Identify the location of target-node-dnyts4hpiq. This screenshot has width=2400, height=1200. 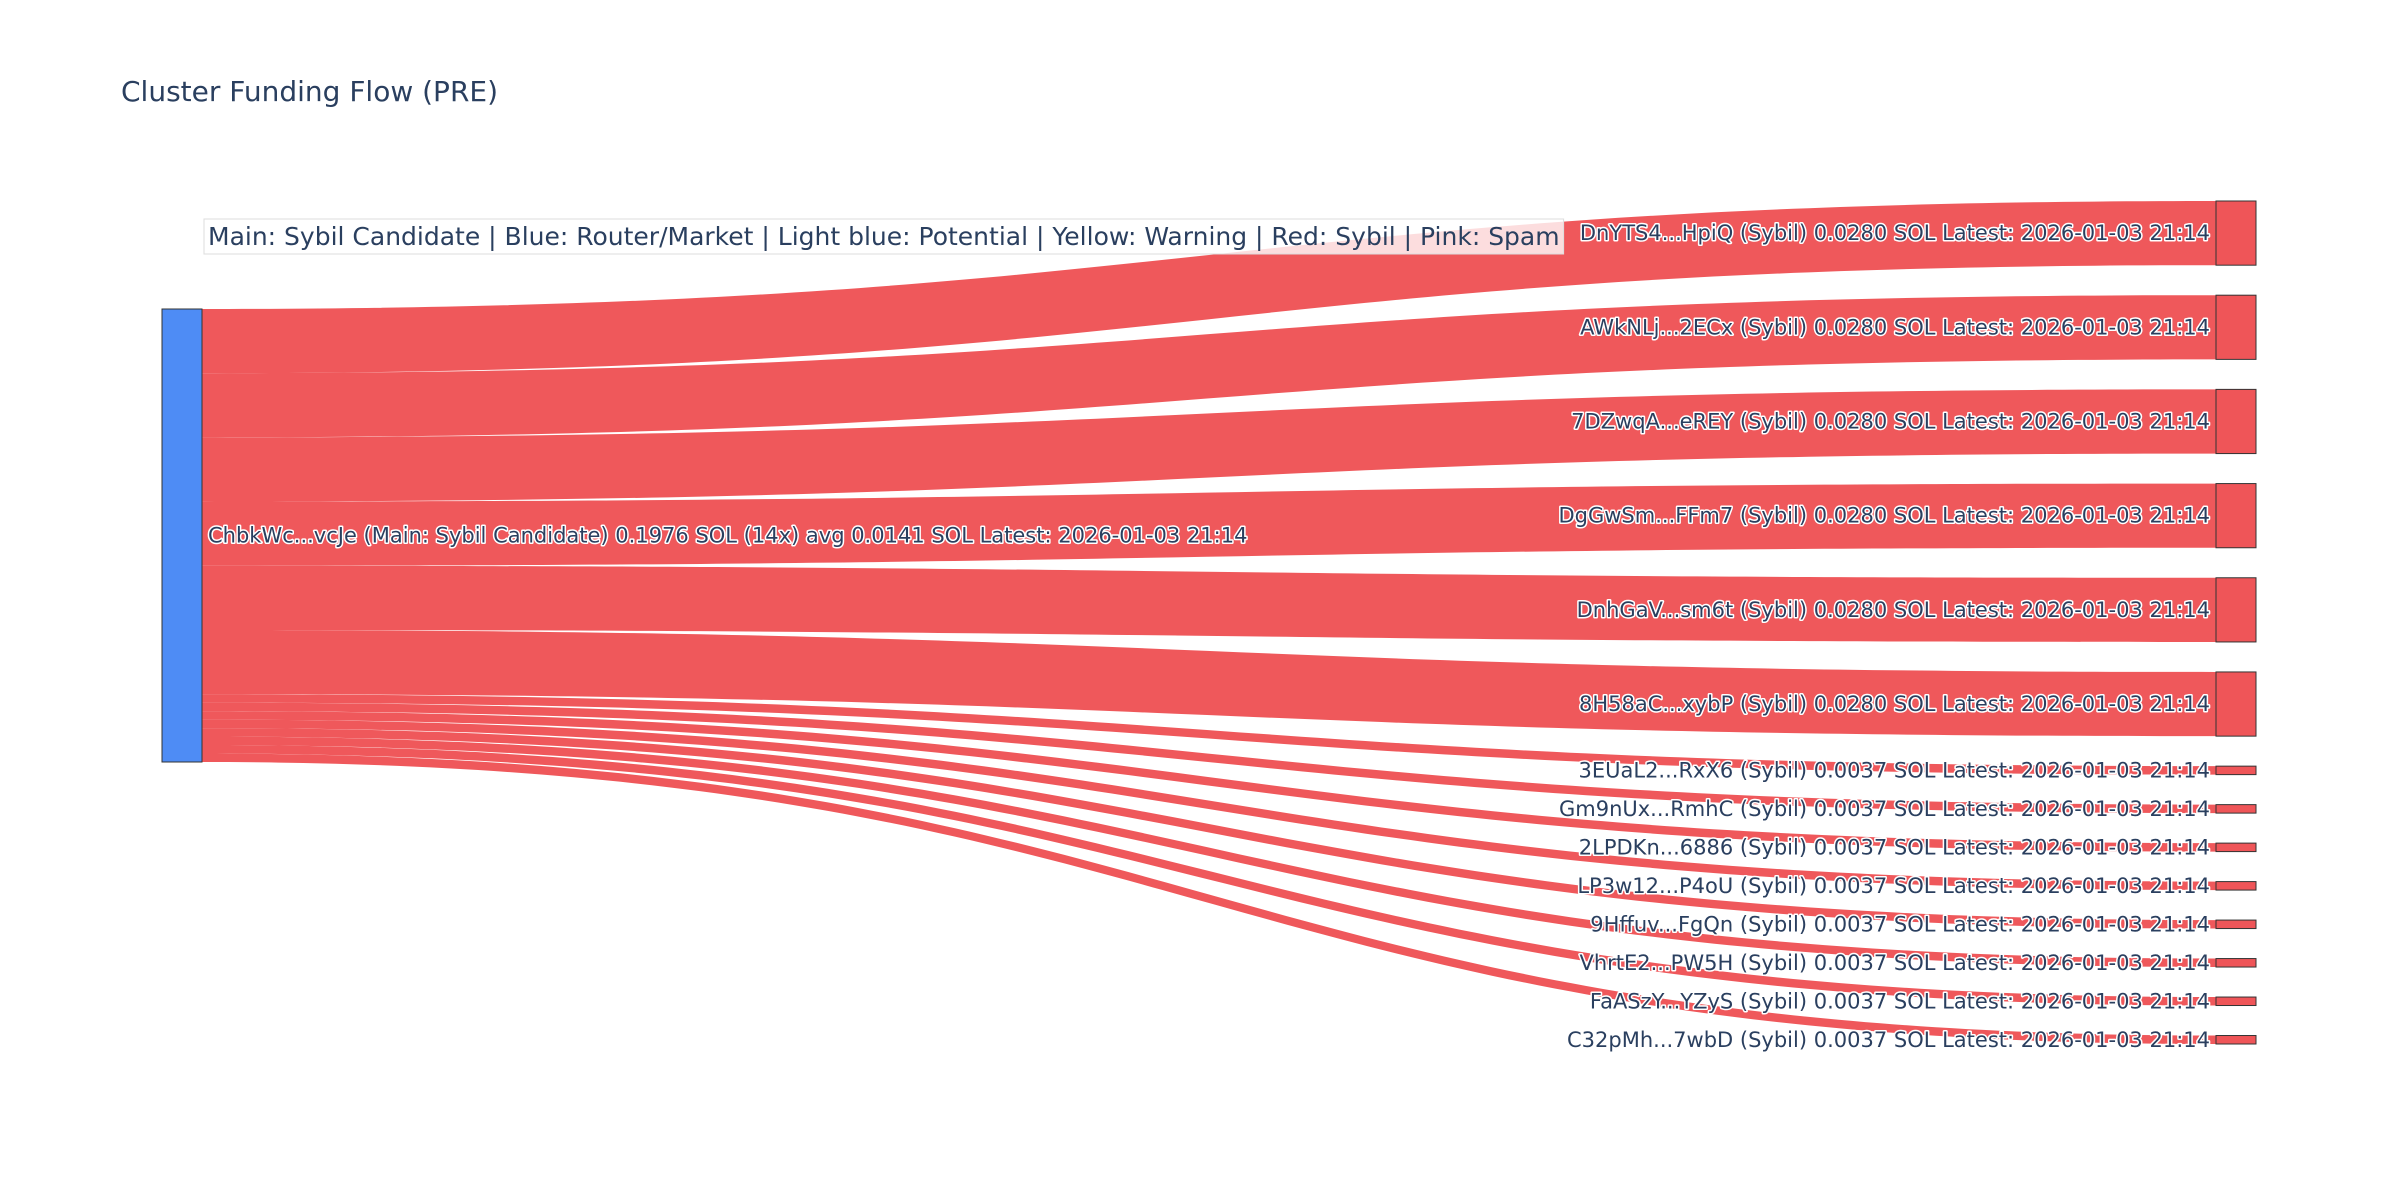
(2236, 233).